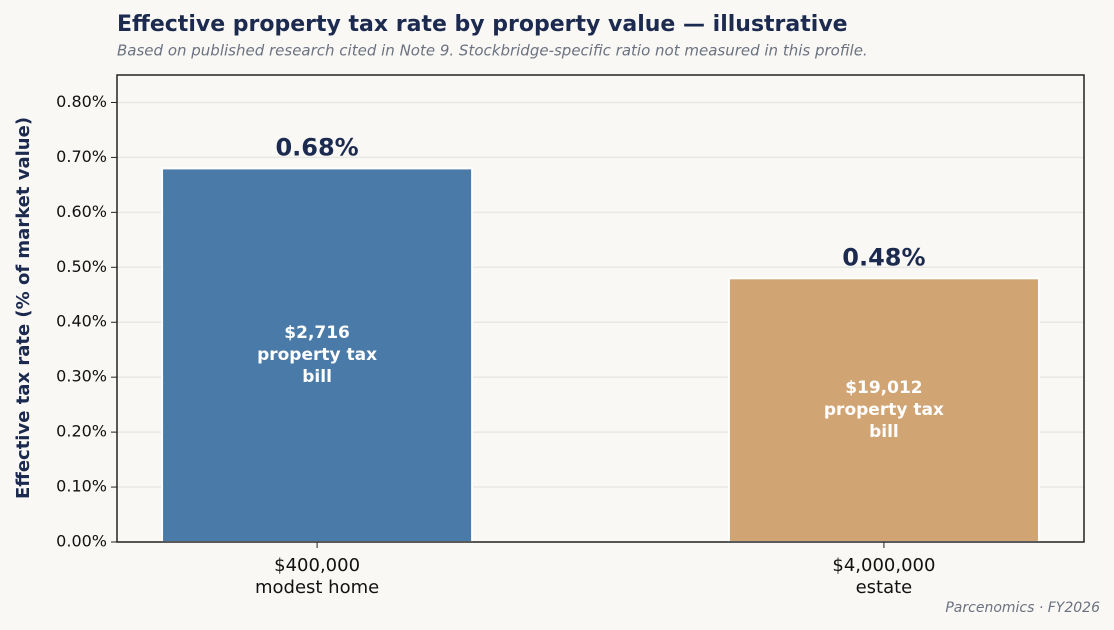  Describe the element at coordinates (81, 376) in the screenshot. I see `y-tick-label: 0.30%` at that location.